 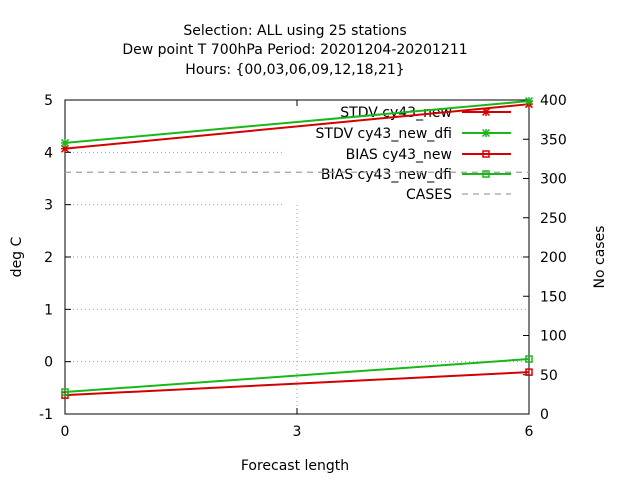 What do you see at coordinates (384, 134) in the screenshot?
I see `legend-label: STDV cy43_new_dfi` at bounding box center [384, 134].